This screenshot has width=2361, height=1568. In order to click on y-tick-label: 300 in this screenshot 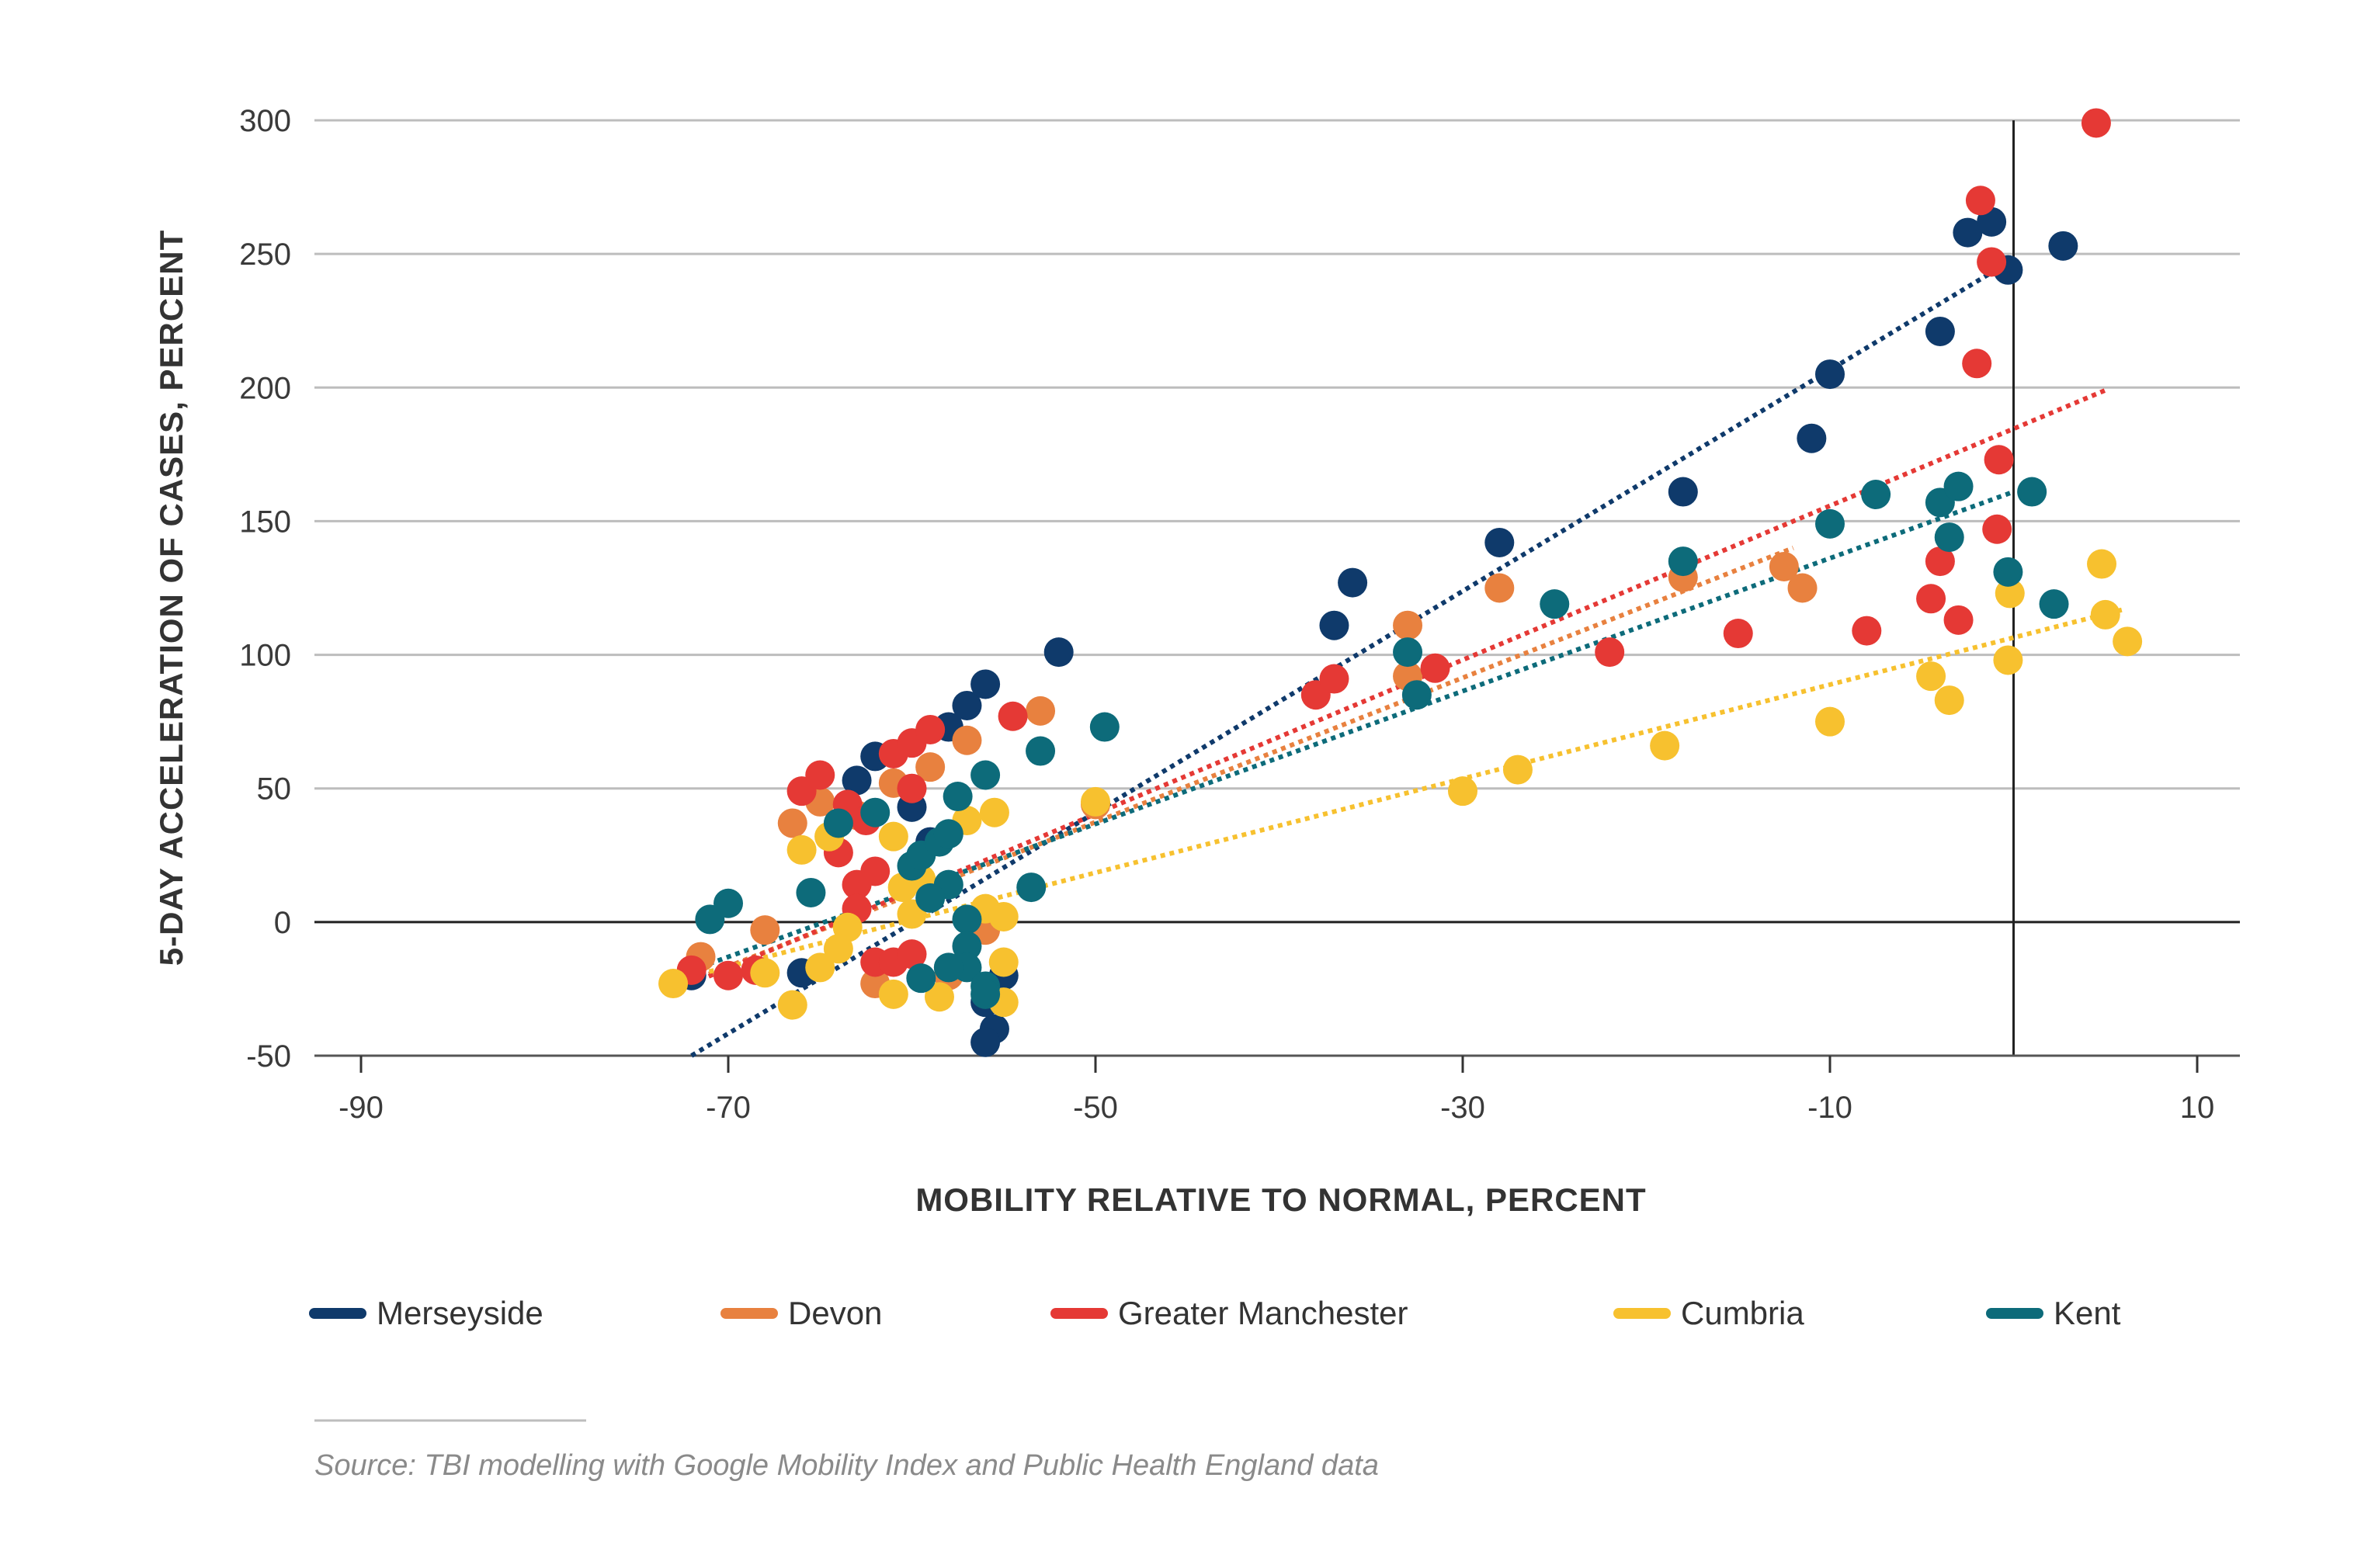, I will do `click(265, 121)`.